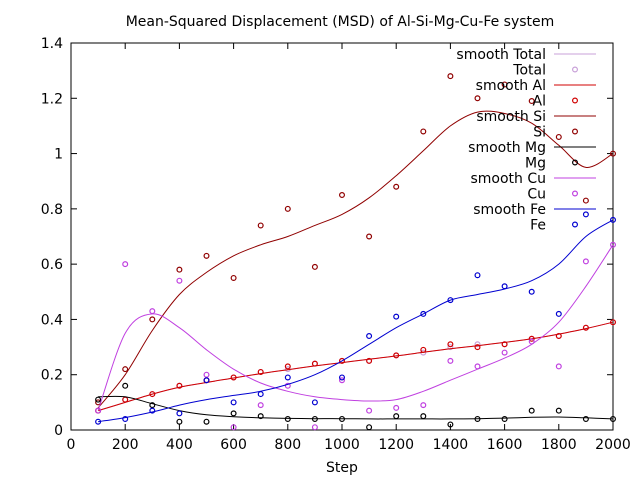 This screenshot has width=640, height=480. Describe the element at coordinates (356, 407) in the screenshot. I see `smooth-mg-line` at that location.